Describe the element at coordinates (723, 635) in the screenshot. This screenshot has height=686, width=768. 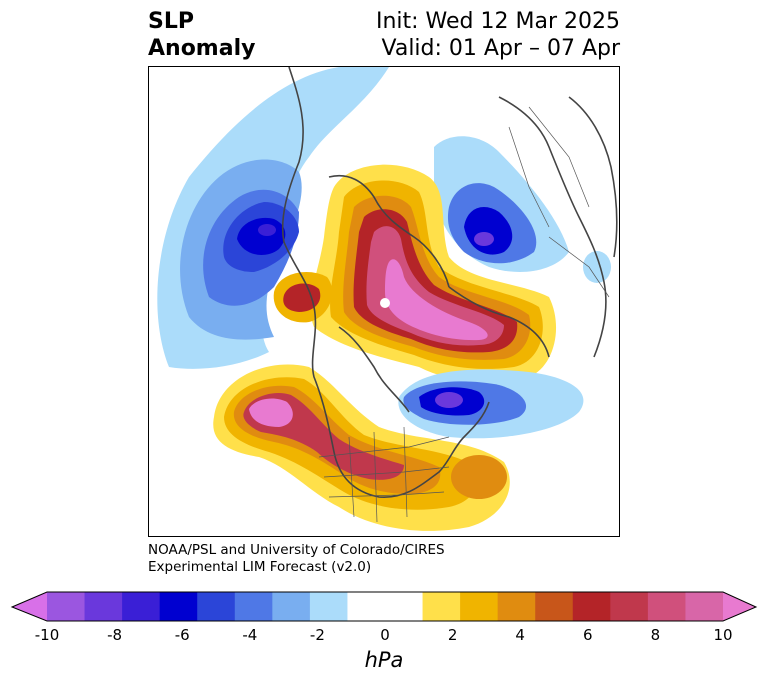
I see `tick-label: 10` at that location.